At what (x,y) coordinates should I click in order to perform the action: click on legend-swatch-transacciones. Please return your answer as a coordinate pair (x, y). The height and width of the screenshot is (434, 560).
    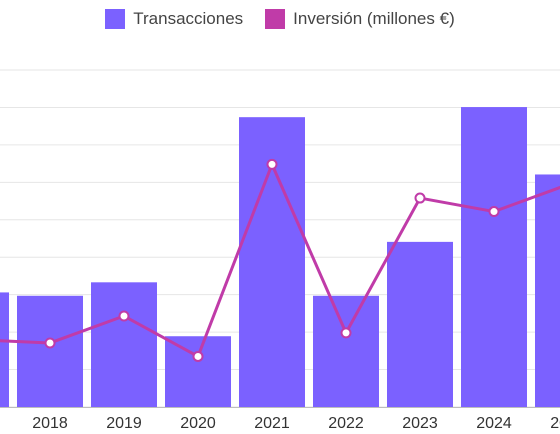
    Looking at the image, I should click on (115, 19).